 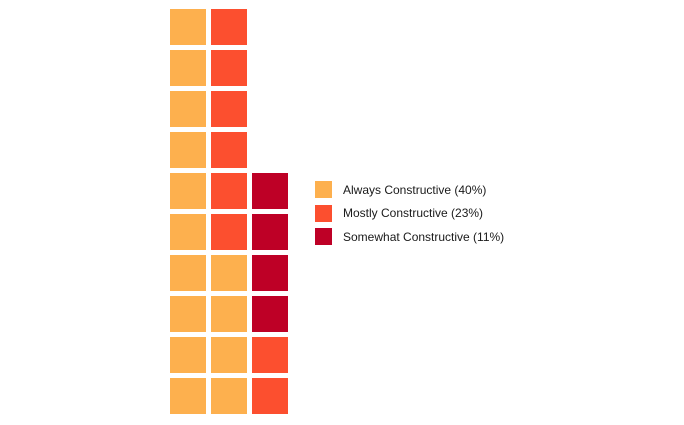 What do you see at coordinates (415, 189) in the screenshot?
I see `legend-label-always-constructive: Always Constructive (40%)` at bounding box center [415, 189].